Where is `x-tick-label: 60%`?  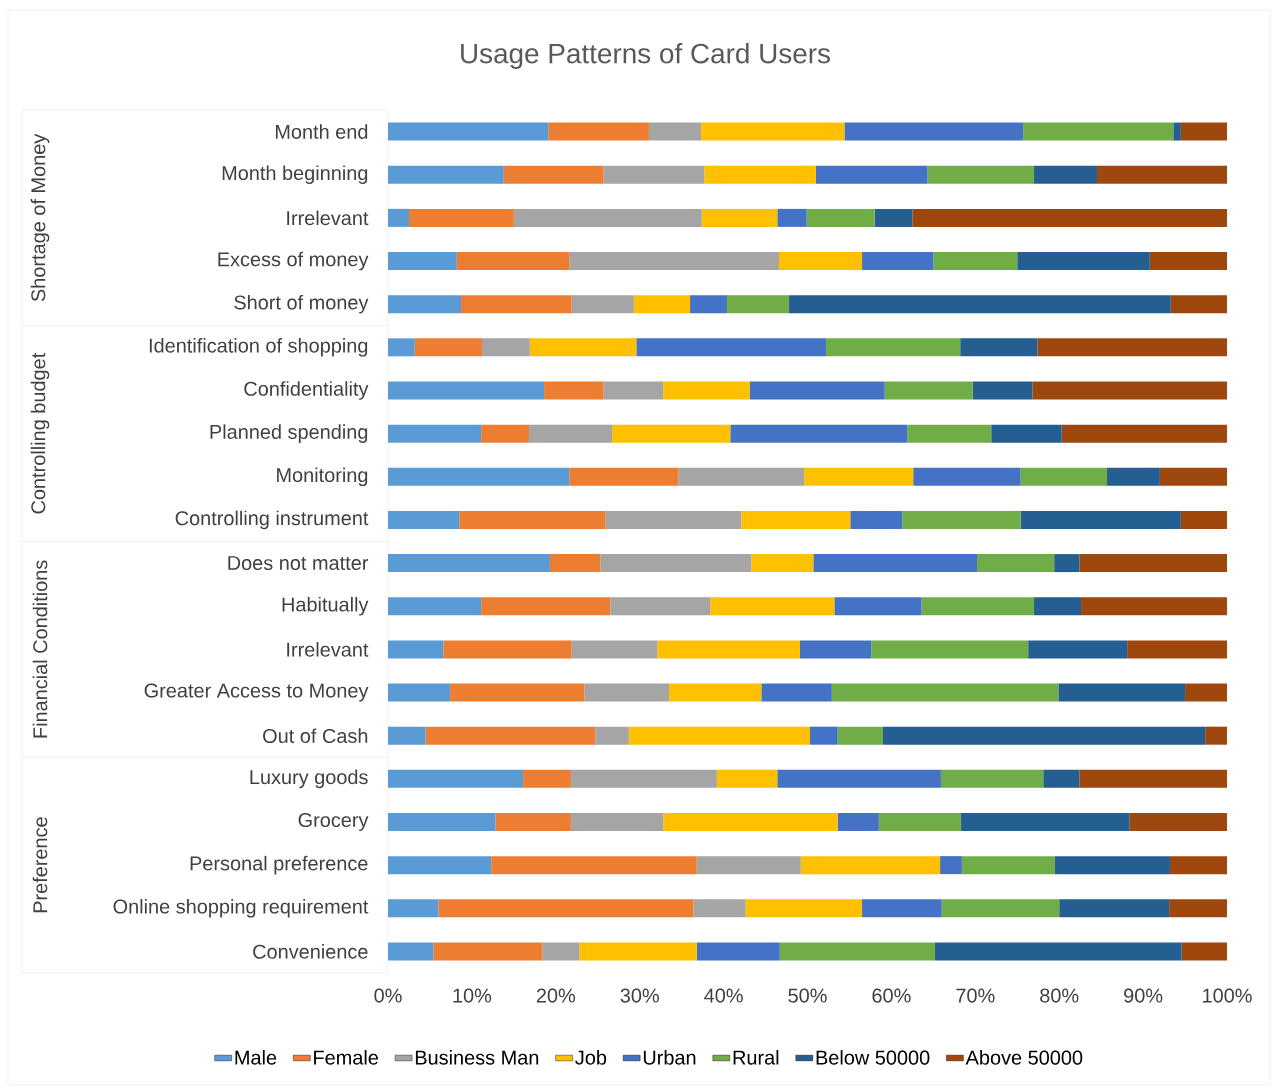 x-tick-label: 60% is located at coordinates (891, 995).